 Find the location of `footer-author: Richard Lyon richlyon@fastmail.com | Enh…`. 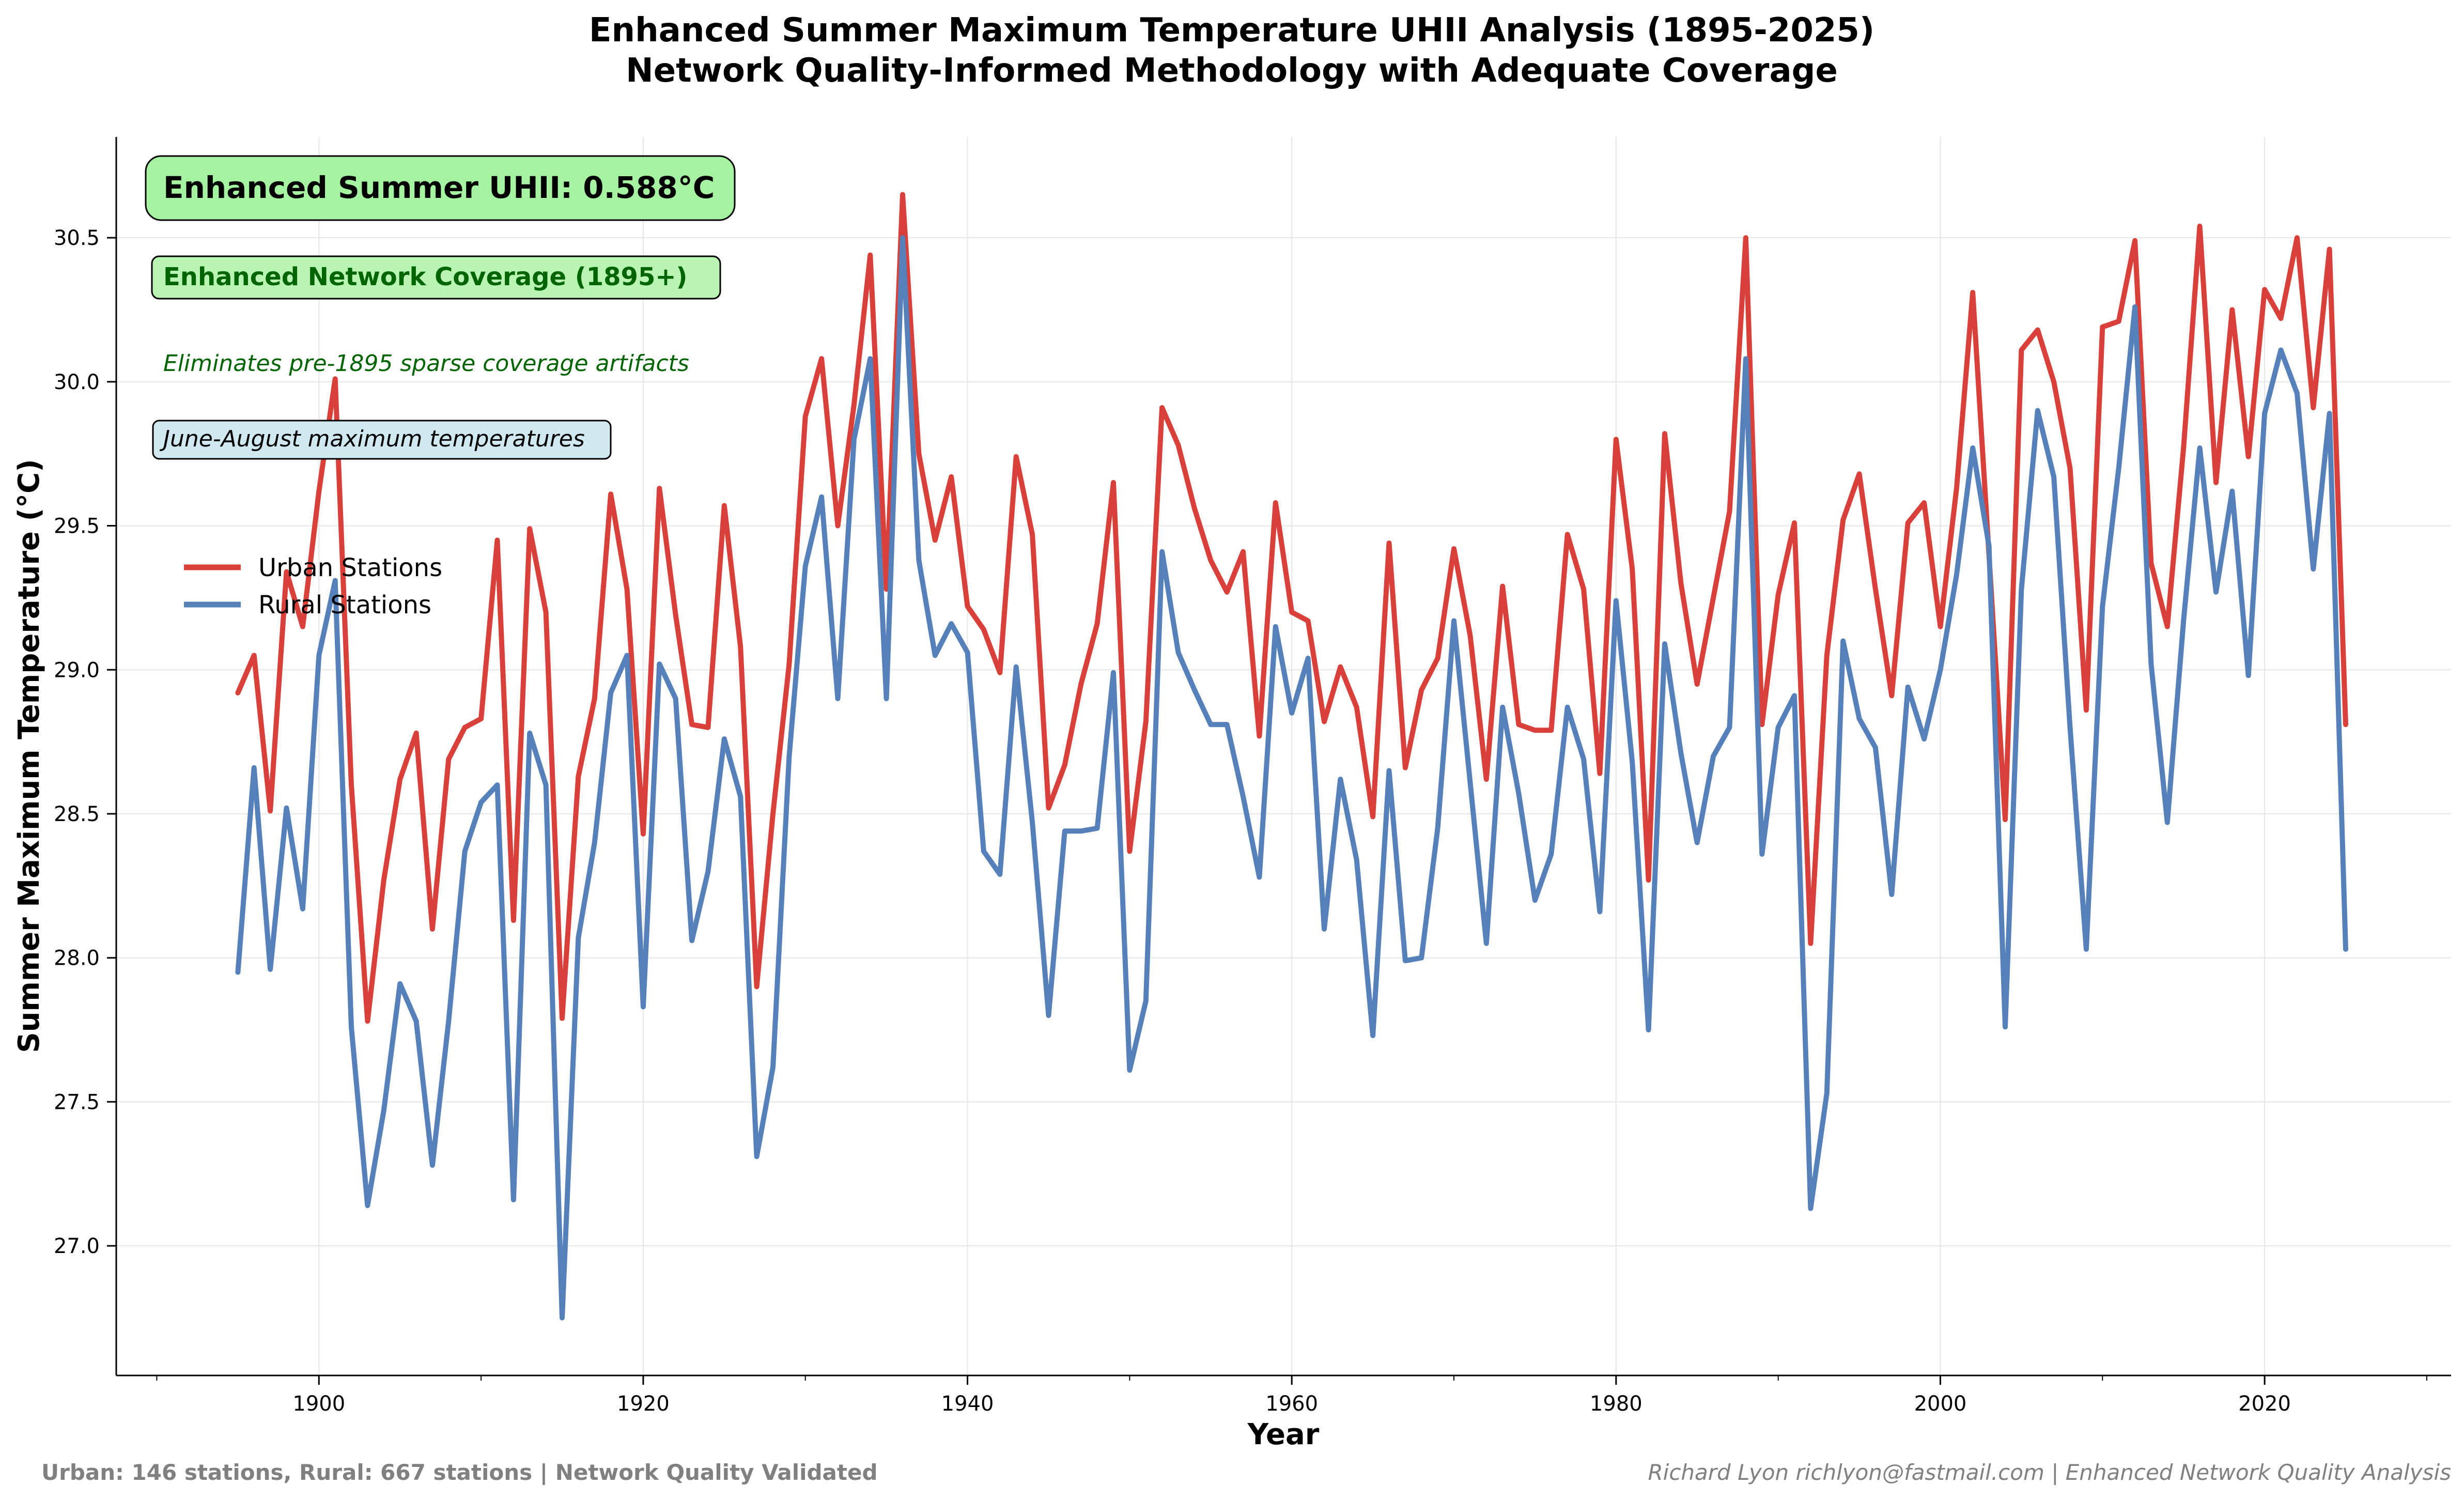

footer-author: Richard Lyon richlyon@fastmail.com | Enh… is located at coordinates (2049, 1472).